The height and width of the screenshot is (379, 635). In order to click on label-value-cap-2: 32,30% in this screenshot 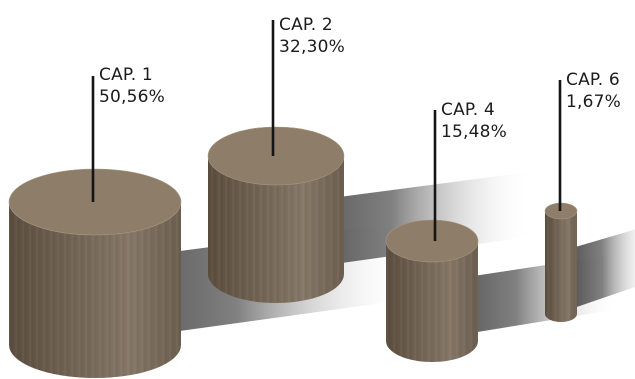, I will do `click(312, 47)`.